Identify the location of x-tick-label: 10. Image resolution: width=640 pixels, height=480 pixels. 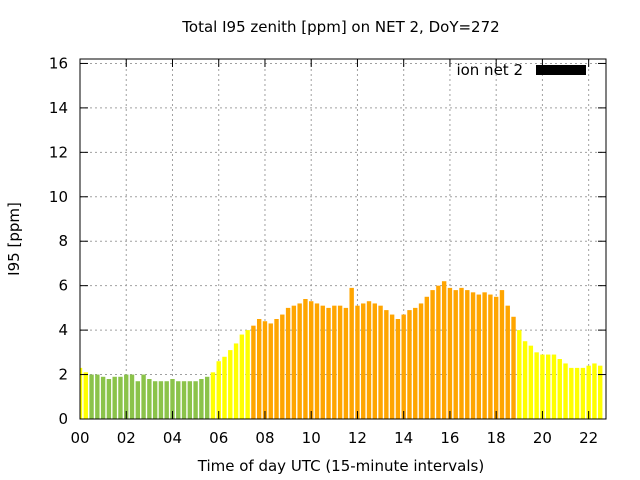
(311, 438).